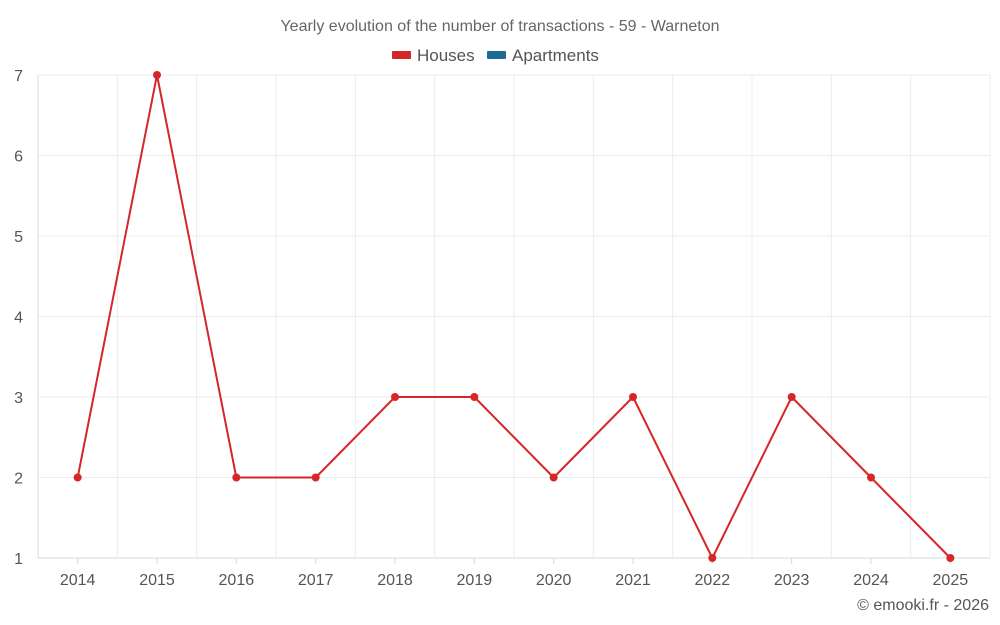 This screenshot has width=1000, height=625. Describe the element at coordinates (401, 55) in the screenshot. I see `legend-swatch-houses` at that location.